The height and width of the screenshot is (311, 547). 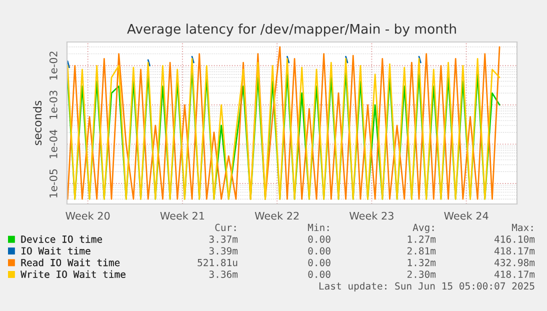 I want to click on text: 2.30m, so click(x=421, y=274).